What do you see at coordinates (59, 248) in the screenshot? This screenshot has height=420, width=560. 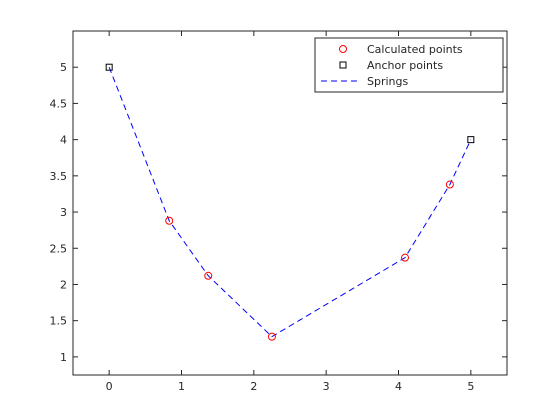 I see `y-tick-label: 2.5` at bounding box center [59, 248].